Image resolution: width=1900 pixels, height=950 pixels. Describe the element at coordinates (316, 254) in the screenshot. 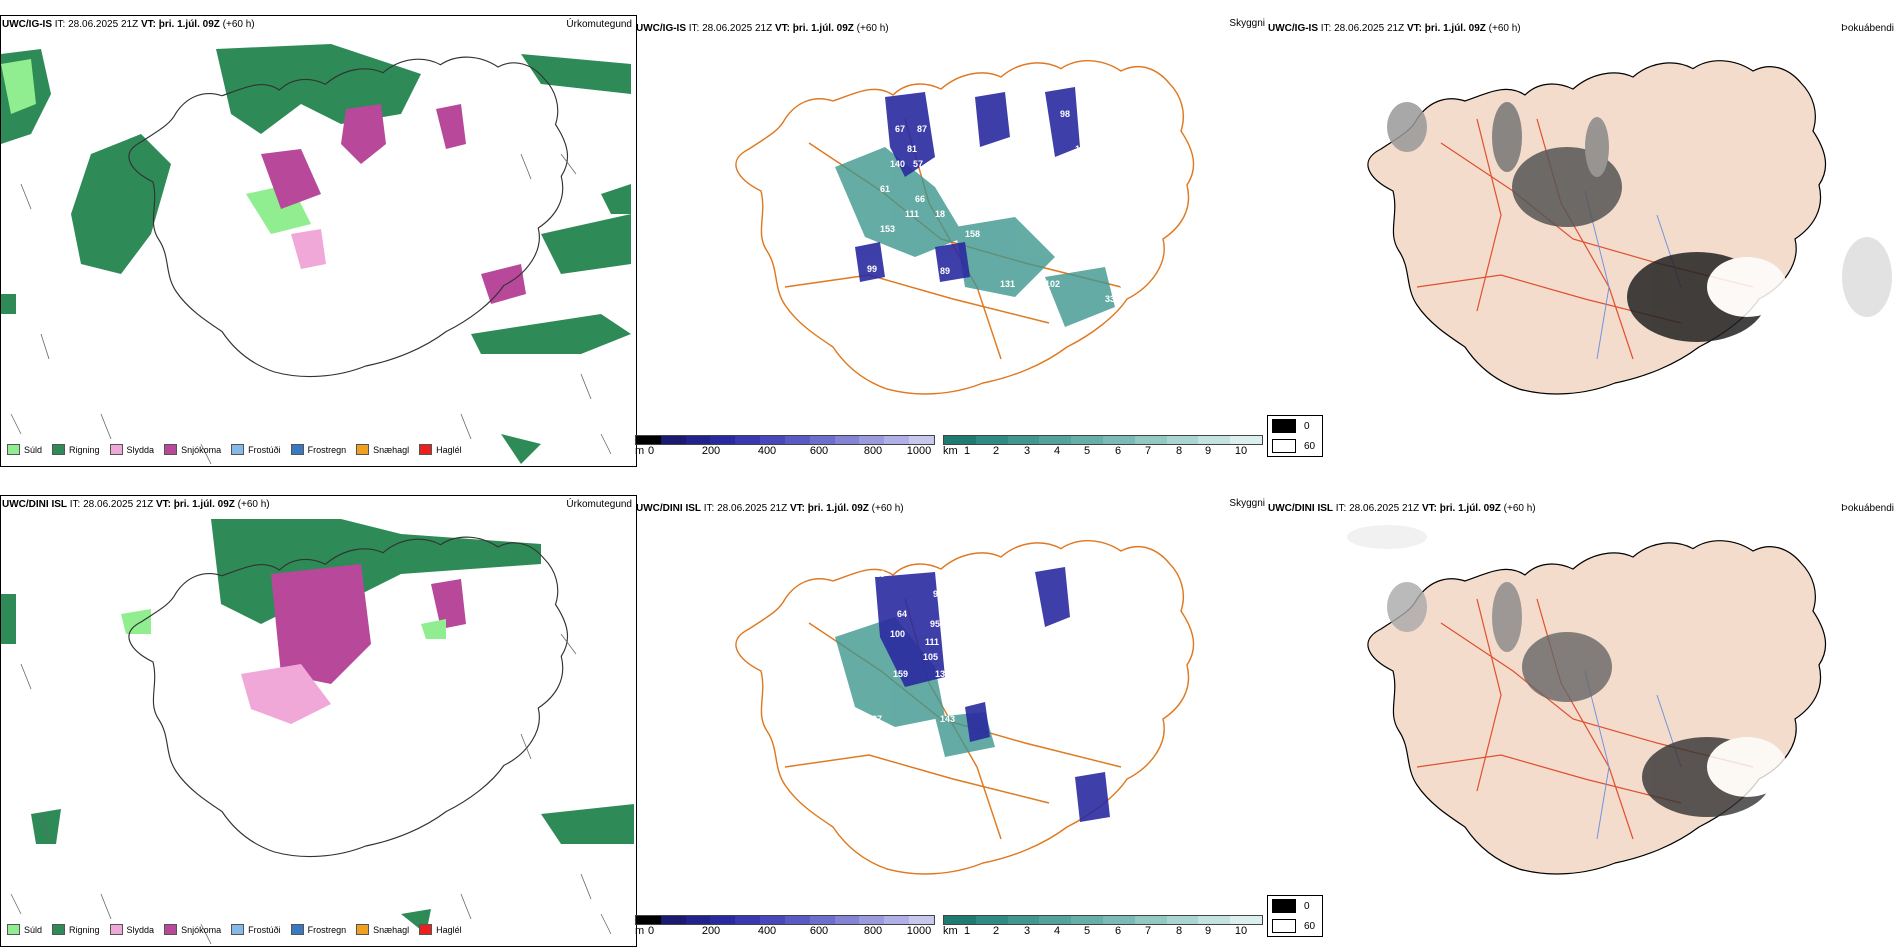

I see `precip-map` at that location.